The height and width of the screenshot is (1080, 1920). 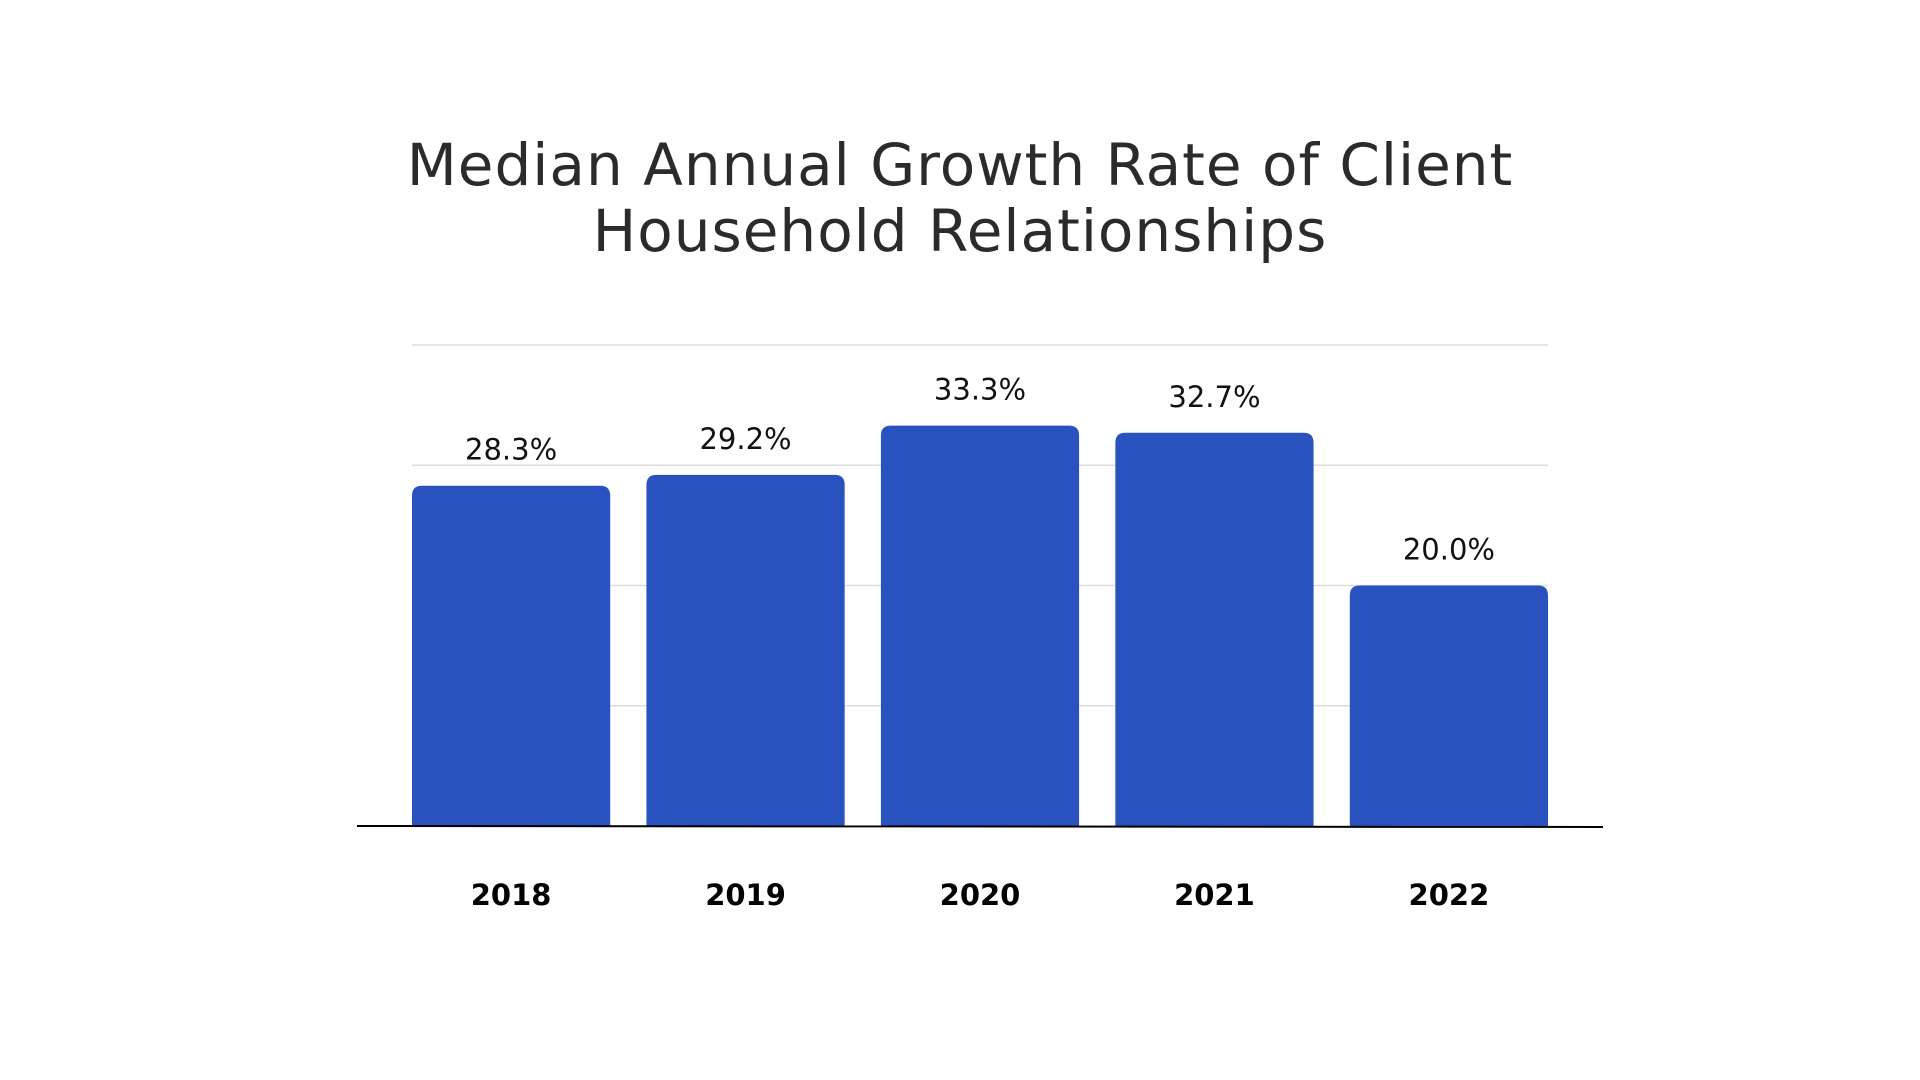 I want to click on value-label-2018: 28.3%, so click(x=511, y=450).